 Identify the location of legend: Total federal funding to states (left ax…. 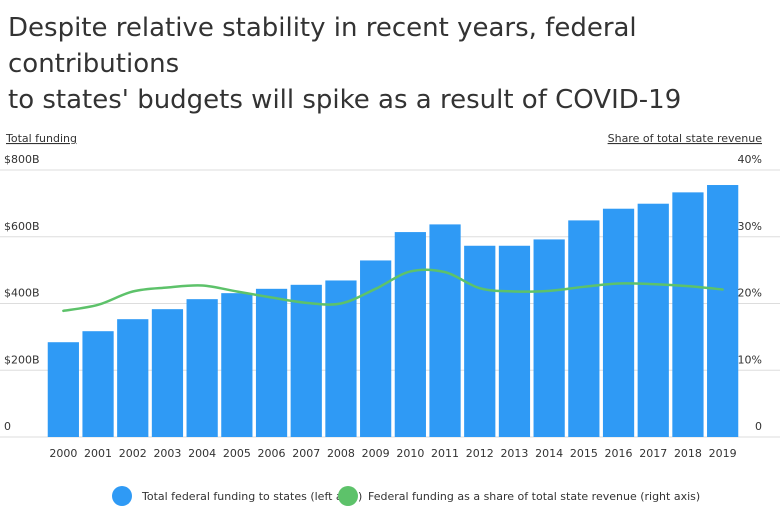
(390, 496).